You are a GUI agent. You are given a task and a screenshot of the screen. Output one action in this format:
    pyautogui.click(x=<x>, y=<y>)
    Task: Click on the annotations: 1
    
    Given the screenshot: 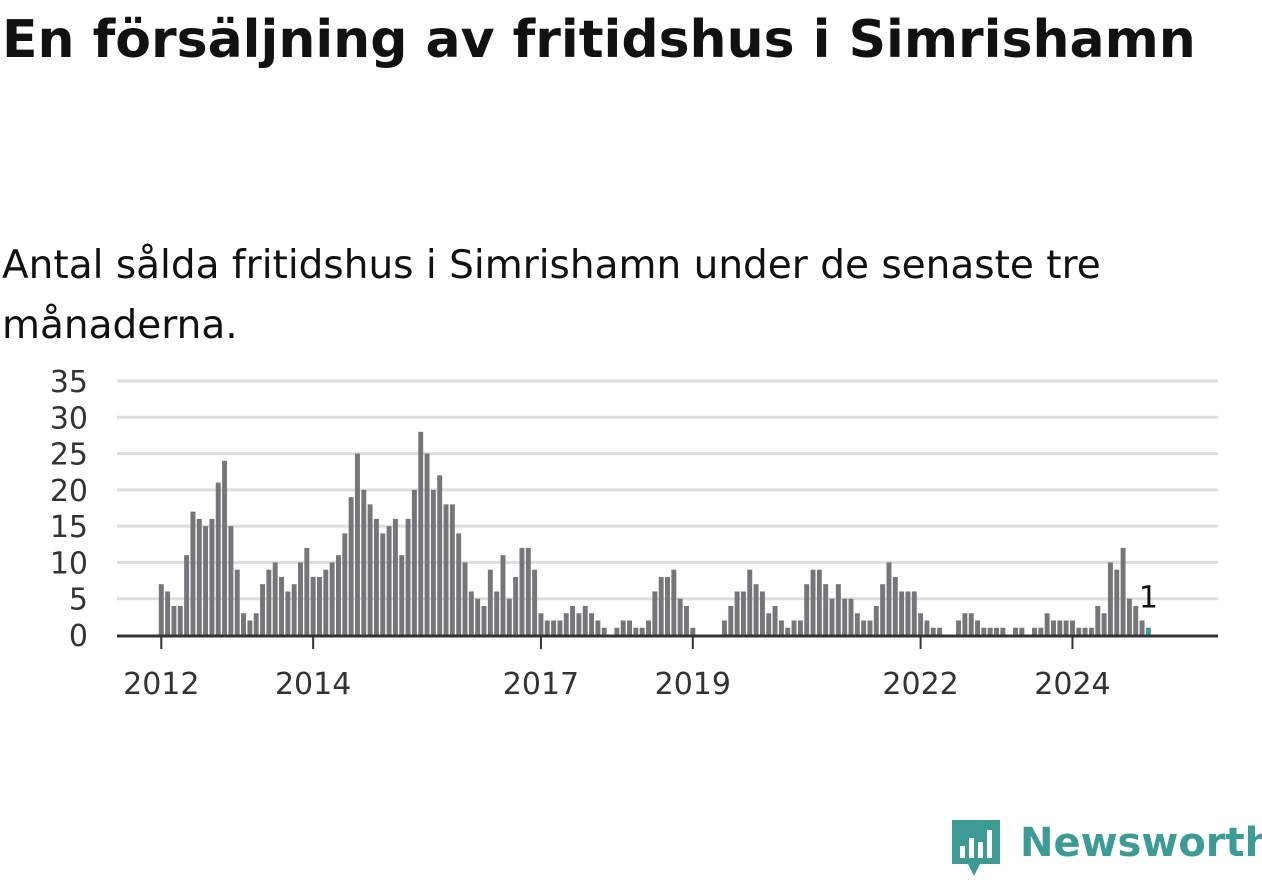 What is the action you would take?
    pyautogui.click(x=1148, y=598)
    